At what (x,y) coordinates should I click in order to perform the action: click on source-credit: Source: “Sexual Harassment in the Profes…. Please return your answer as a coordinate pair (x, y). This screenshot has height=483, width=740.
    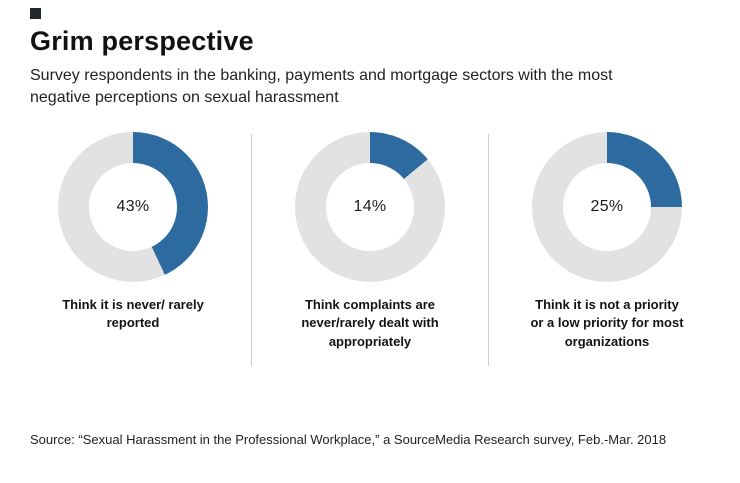
    Looking at the image, I should click on (348, 439).